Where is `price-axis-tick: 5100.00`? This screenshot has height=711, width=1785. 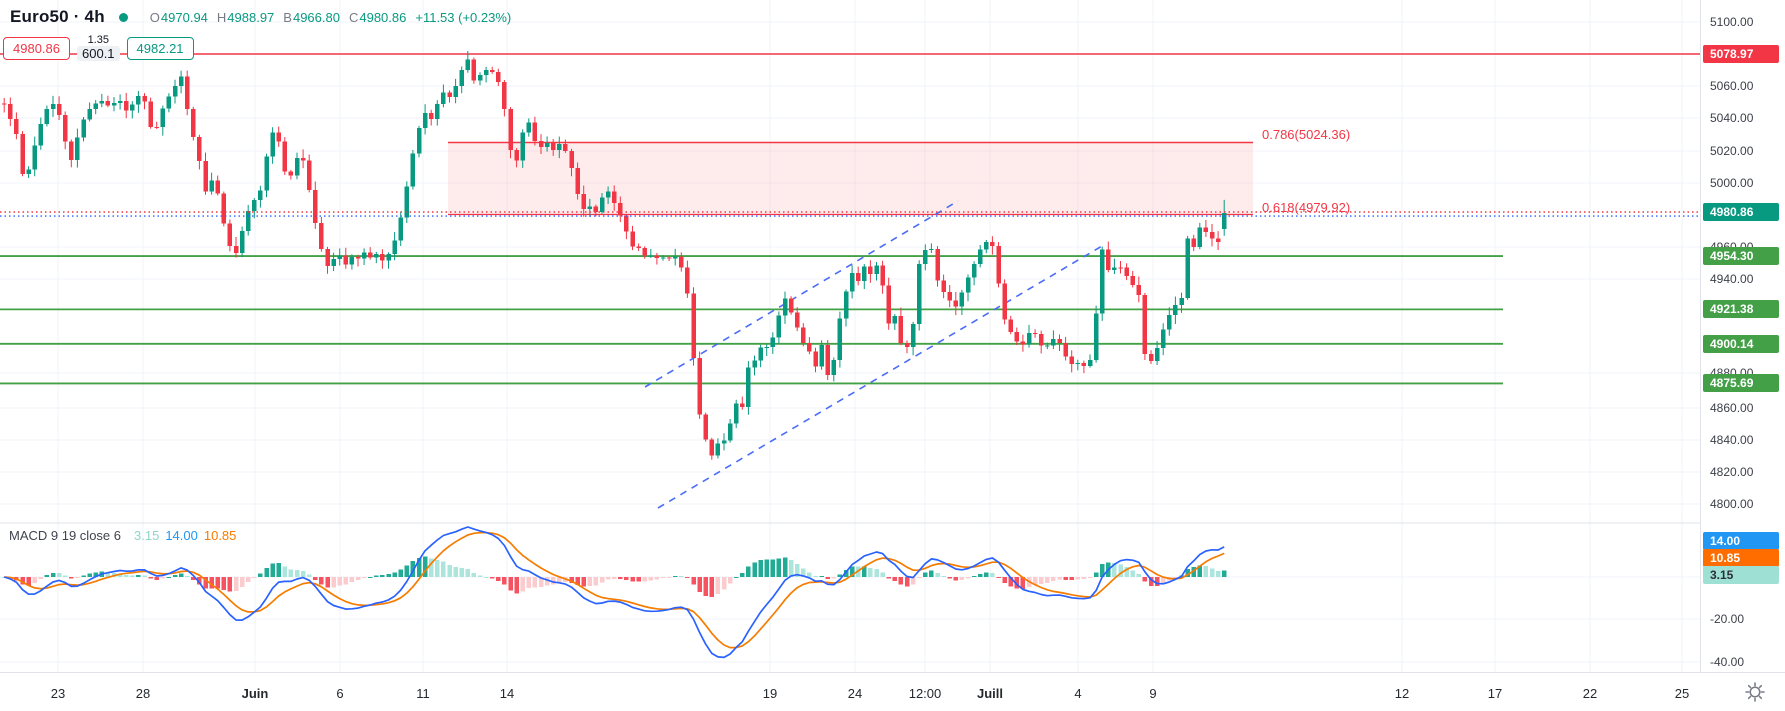 price-axis-tick: 5100.00 is located at coordinates (1732, 22).